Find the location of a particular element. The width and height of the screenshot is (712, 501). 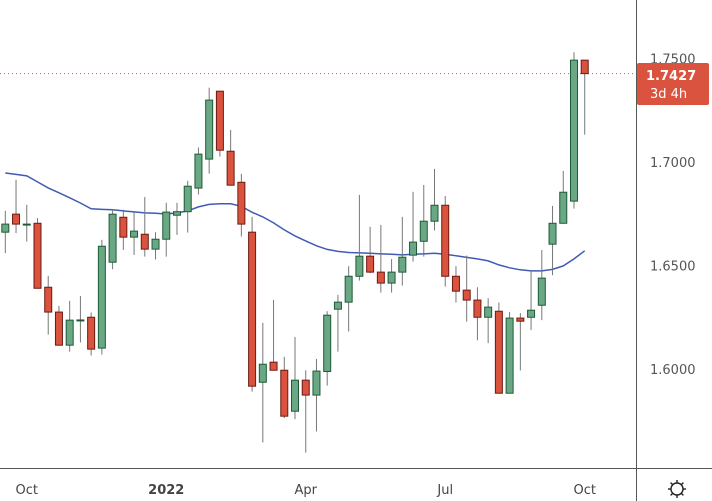

time-tick-label: 2022 is located at coordinates (166, 490).